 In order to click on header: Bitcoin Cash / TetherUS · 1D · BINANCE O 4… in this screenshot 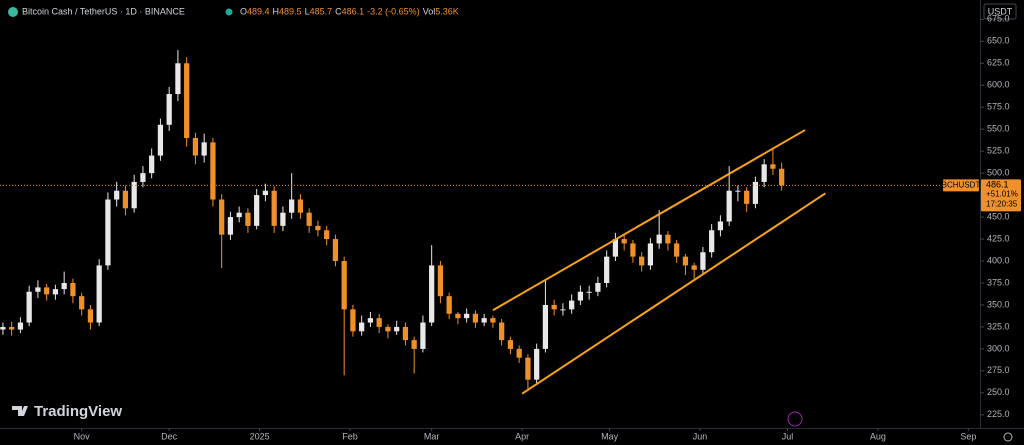, I will do `click(240, 11)`.